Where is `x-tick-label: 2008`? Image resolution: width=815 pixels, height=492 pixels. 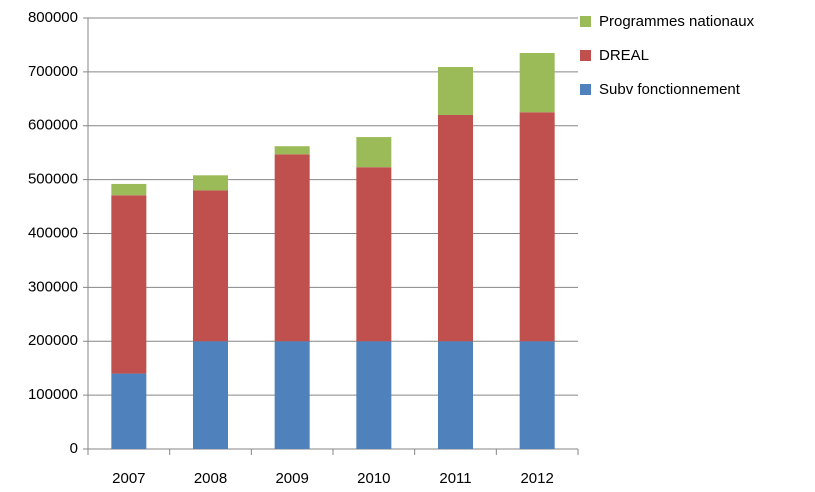 x-tick-label: 2008 is located at coordinates (210, 478).